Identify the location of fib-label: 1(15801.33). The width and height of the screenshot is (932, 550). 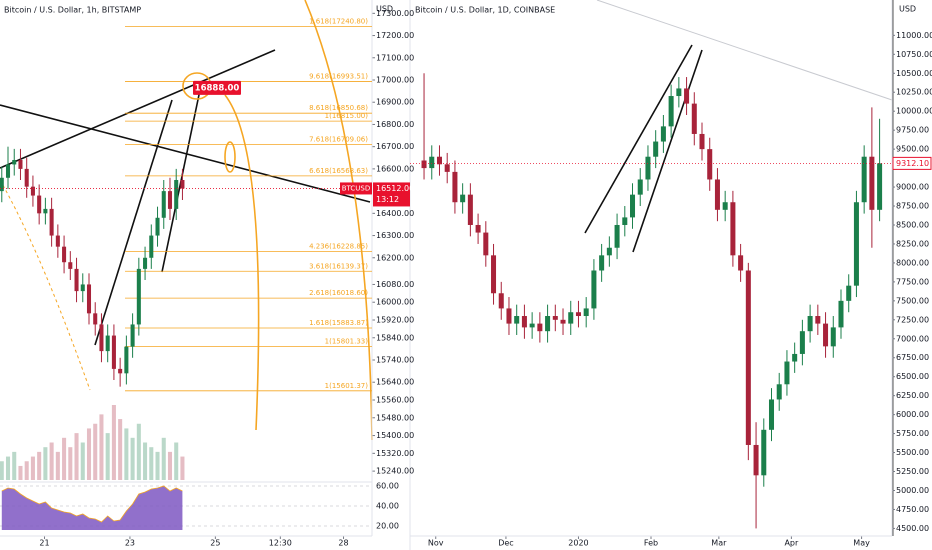
(347, 341).